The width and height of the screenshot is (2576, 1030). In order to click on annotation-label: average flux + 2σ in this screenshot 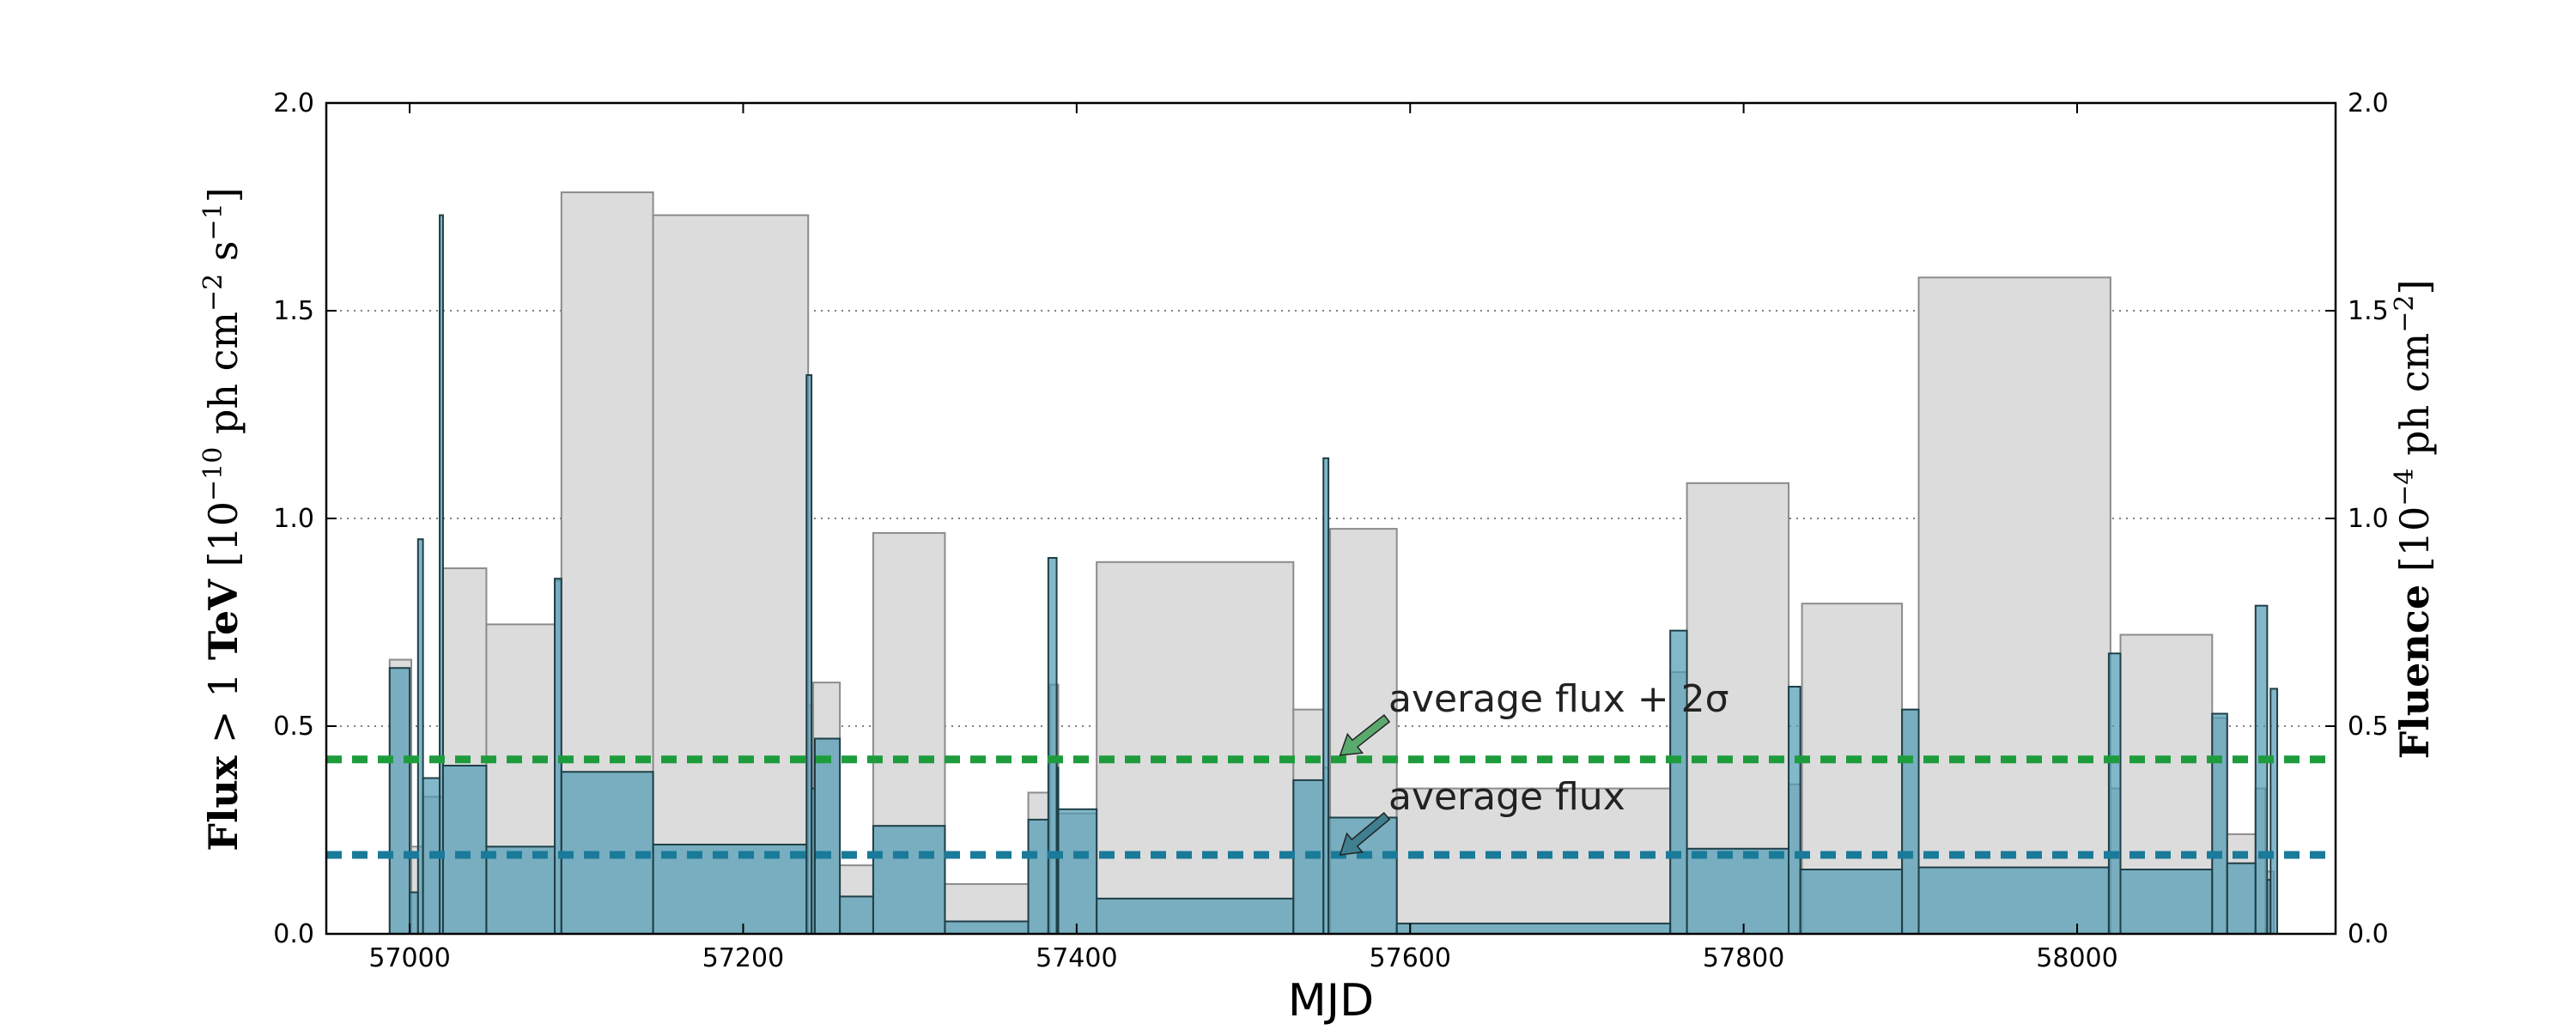, I will do `click(1558, 699)`.